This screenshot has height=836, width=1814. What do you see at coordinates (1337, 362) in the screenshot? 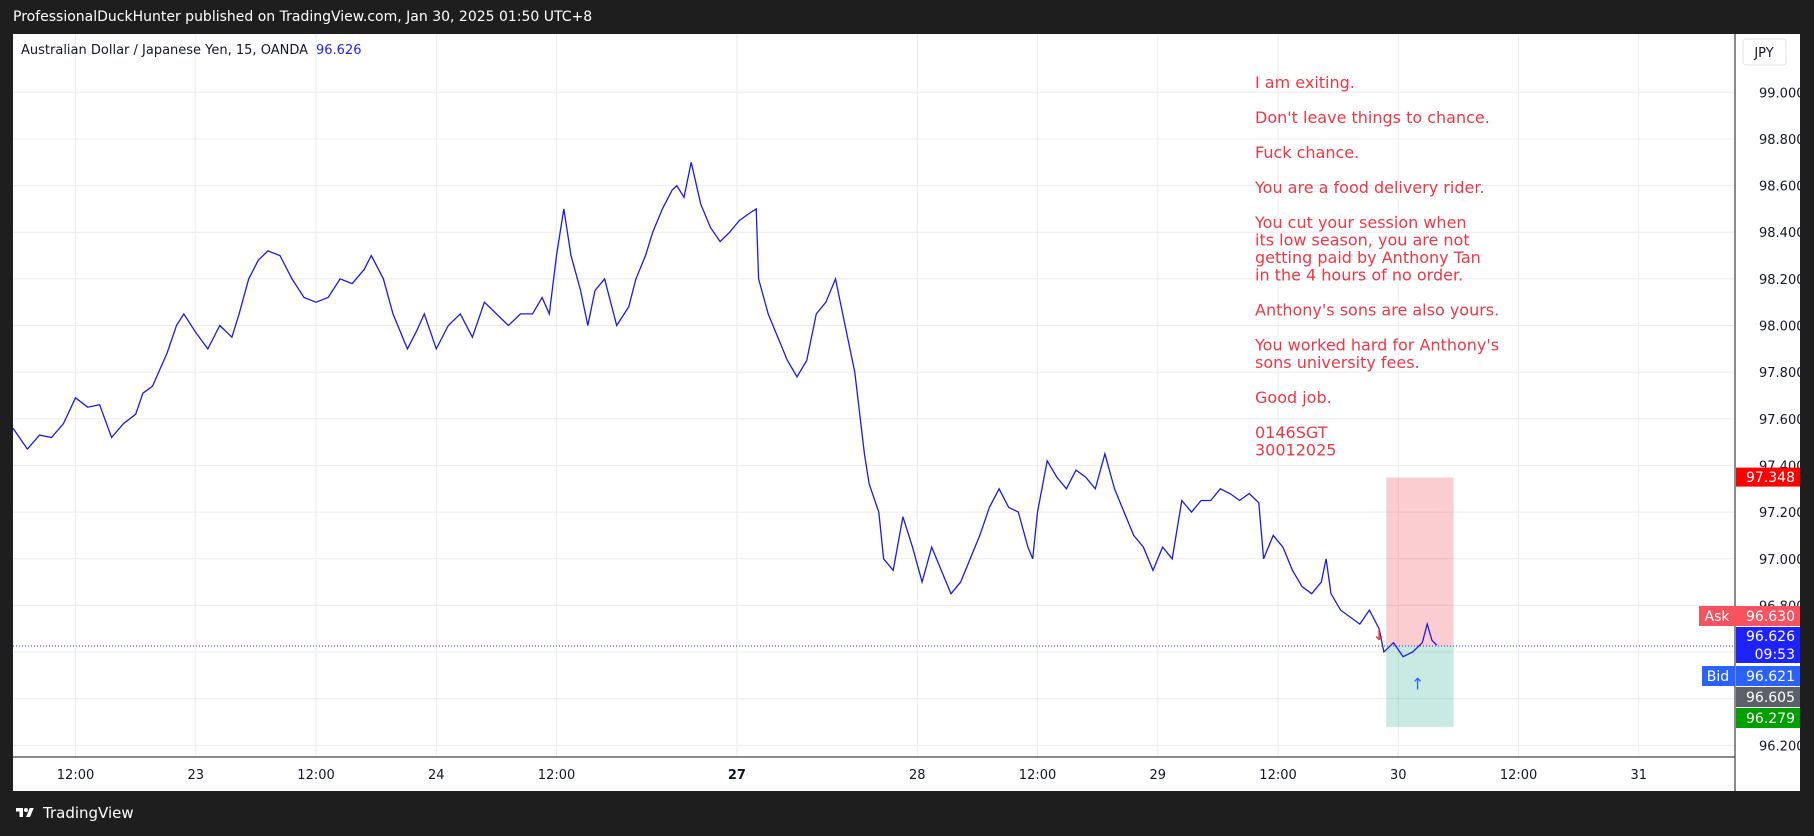
I see `note-fees: sons university fees.` at bounding box center [1337, 362].